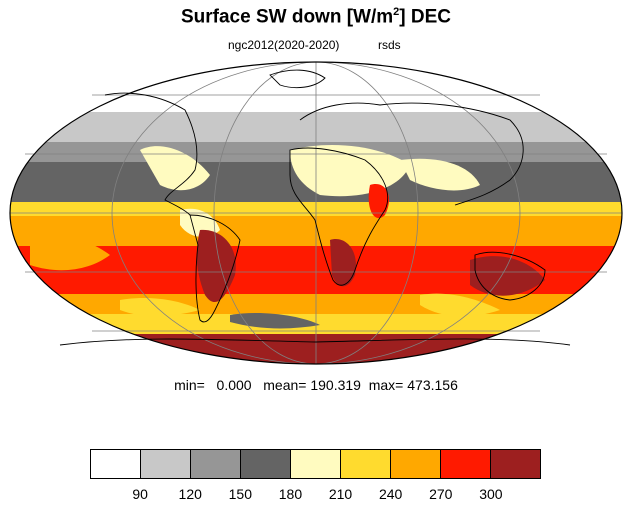  I want to click on stats-line: min= 0.000 mean= 190.319 max= 473.156, so click(316, 385).